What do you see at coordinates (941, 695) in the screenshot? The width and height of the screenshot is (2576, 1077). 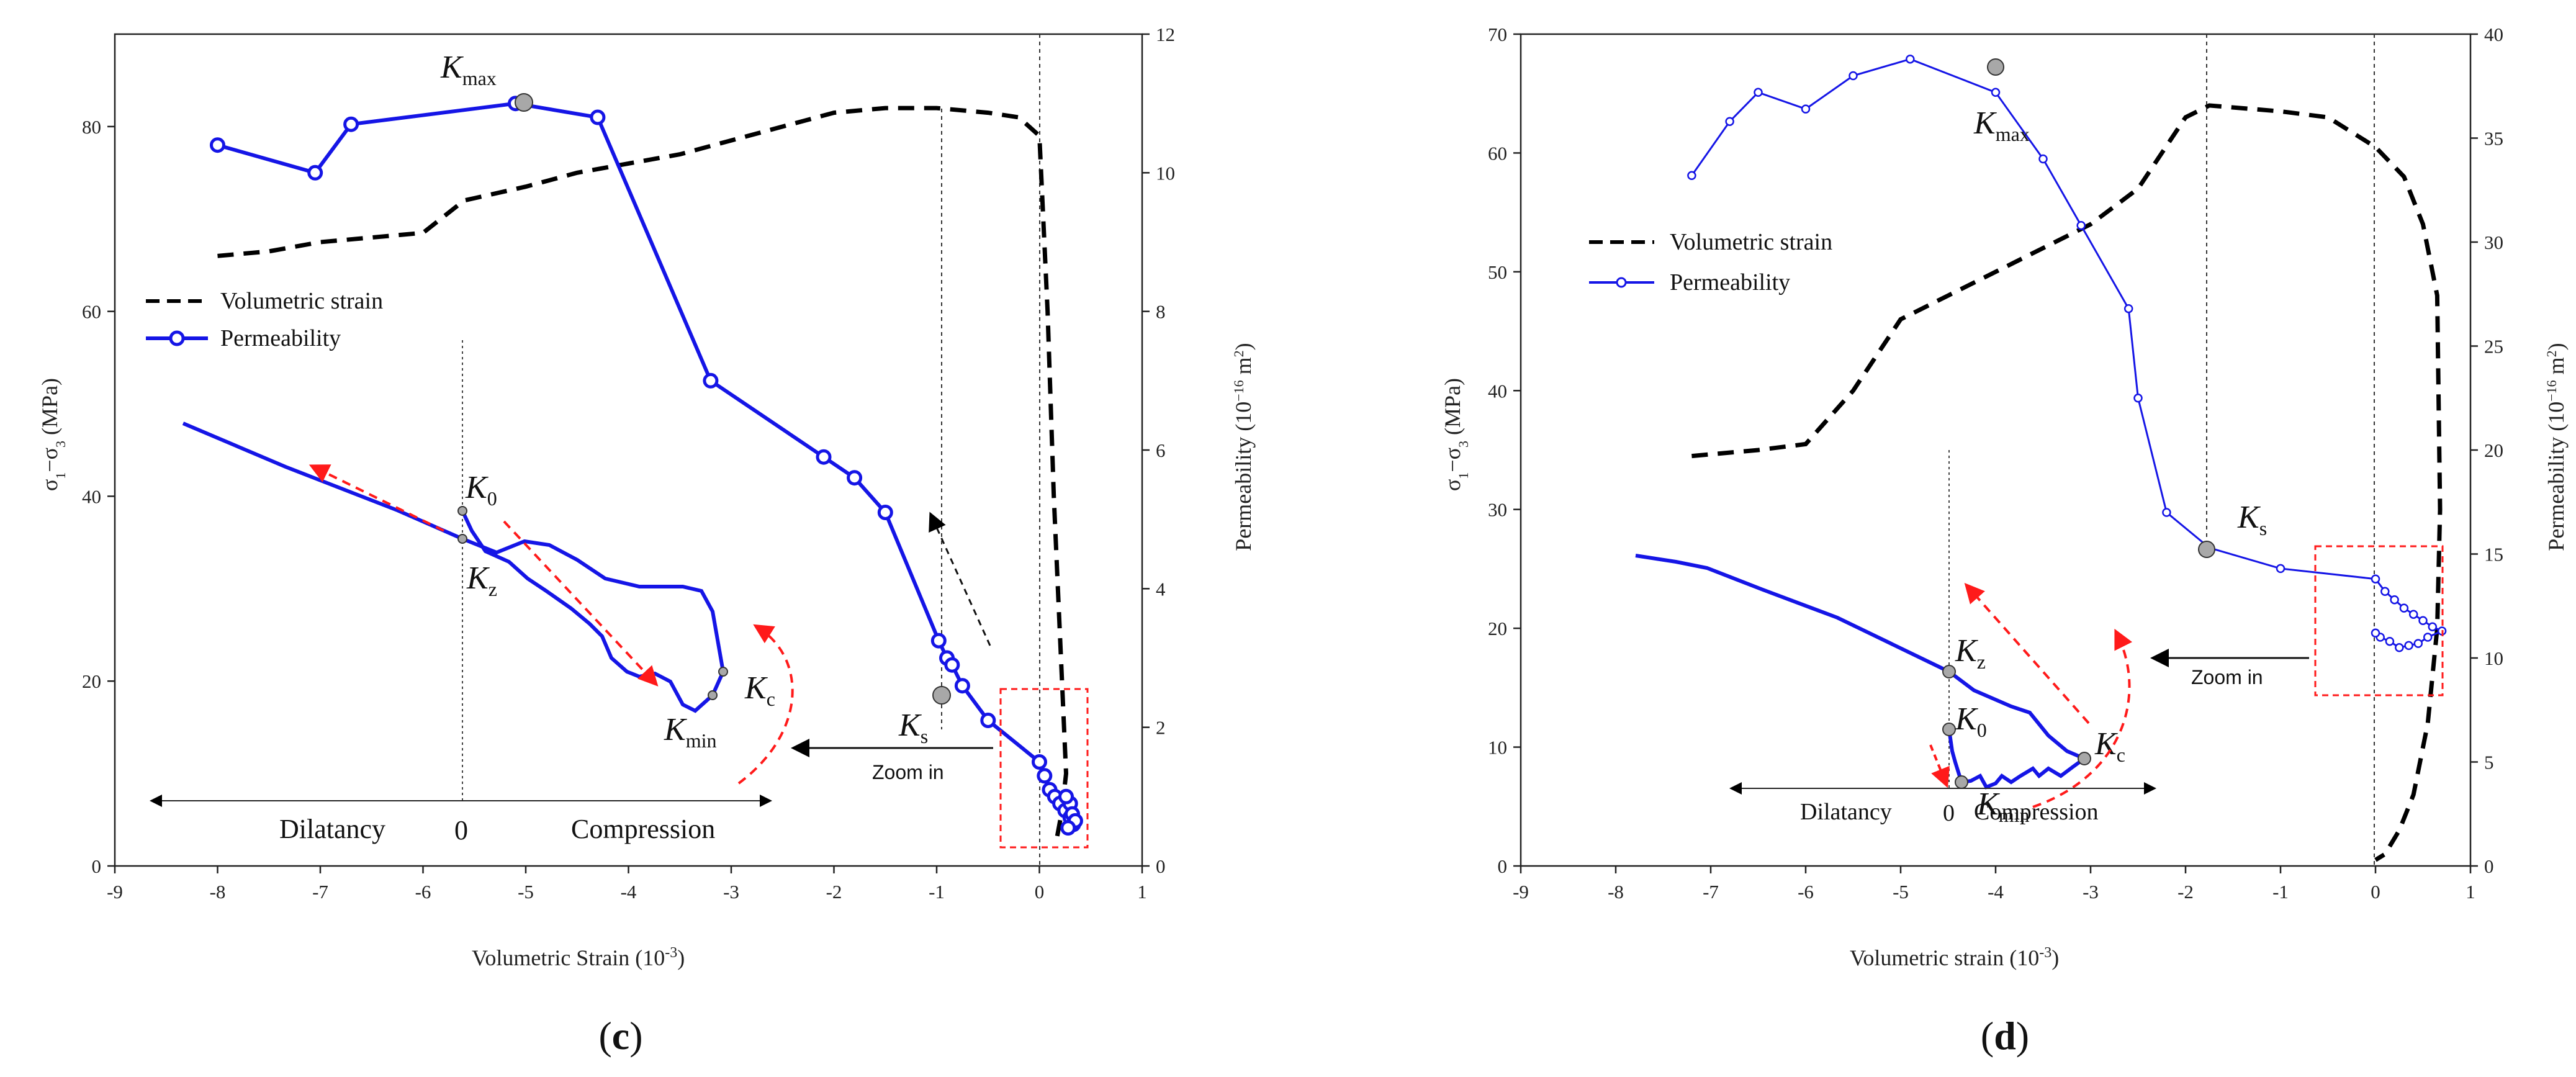 I see `panel-c-ks-marker` at bounding box center [941, 695].